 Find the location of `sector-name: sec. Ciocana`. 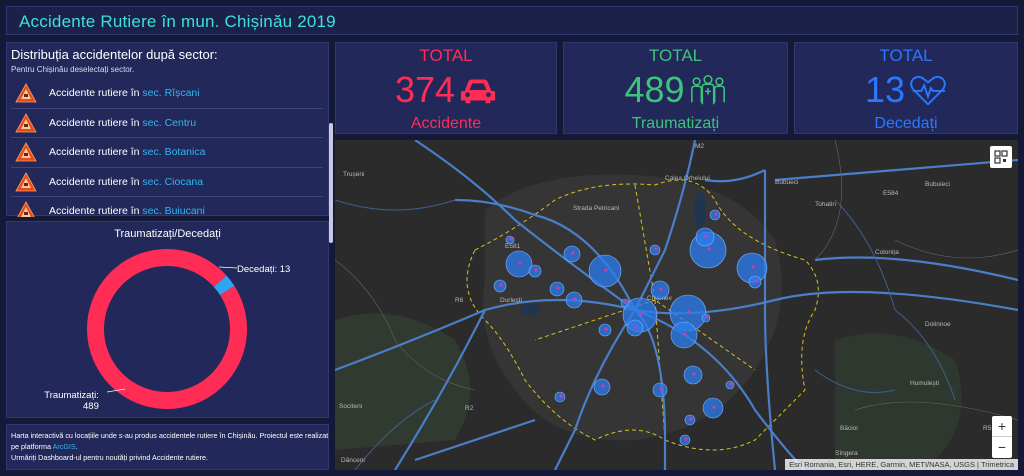

sector-name: sec. Ciocana is located at coordinates (173, 181).